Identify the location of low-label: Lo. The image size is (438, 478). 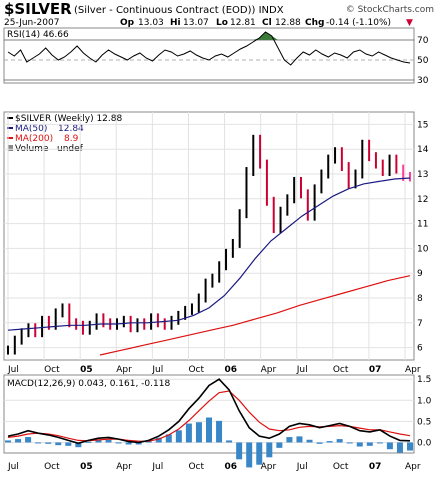
(222, 23).